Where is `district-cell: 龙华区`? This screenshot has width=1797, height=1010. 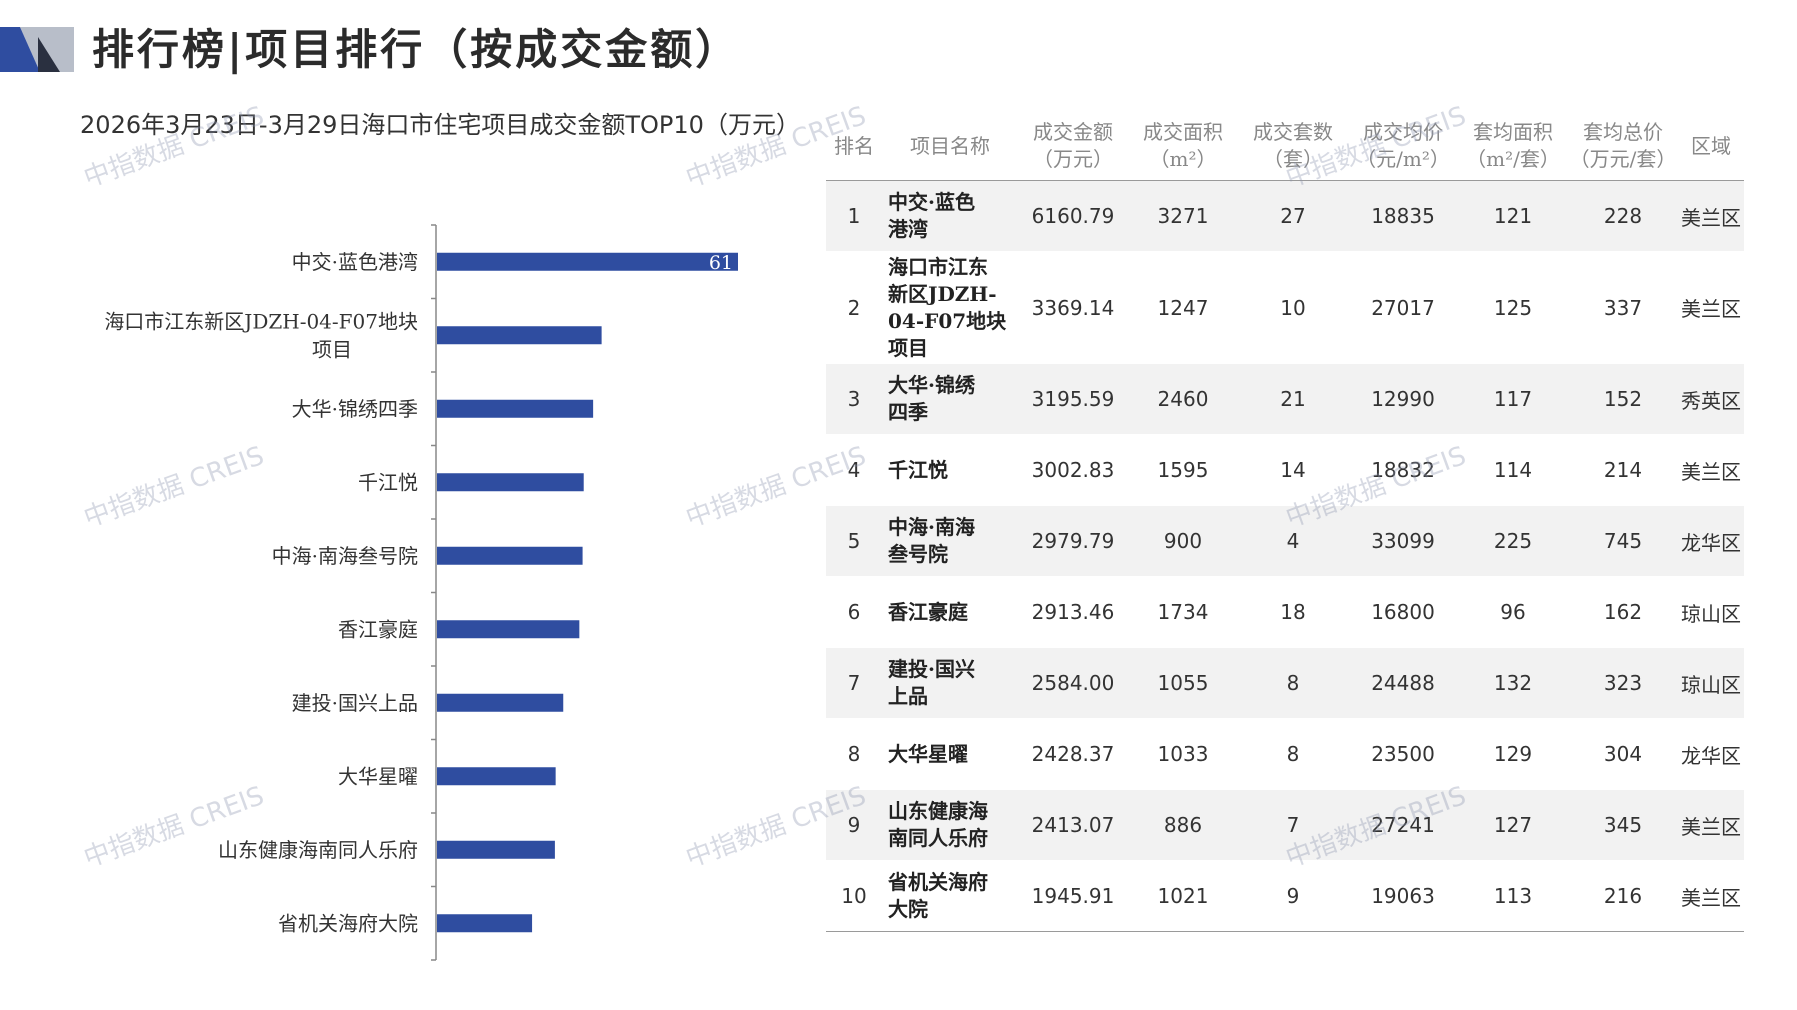
district-cell: 龙华区 is located at coordinates (1711, 754).